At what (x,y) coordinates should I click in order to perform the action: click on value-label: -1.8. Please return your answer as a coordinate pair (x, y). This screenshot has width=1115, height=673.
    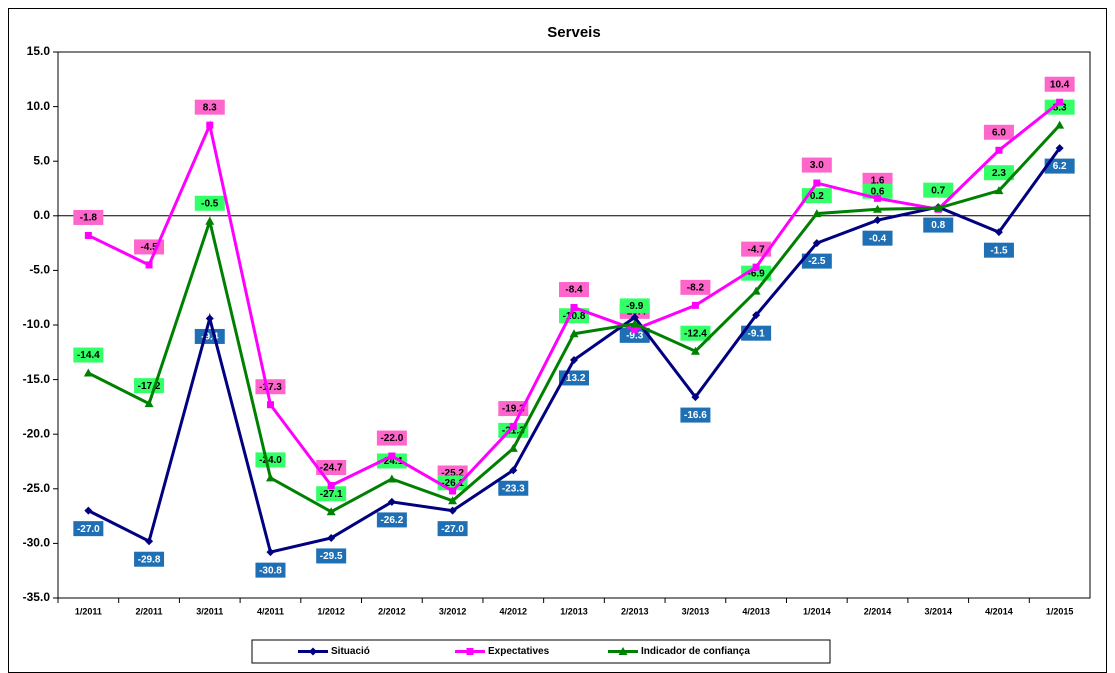
    Looking at the image, I should click on (89, 218).